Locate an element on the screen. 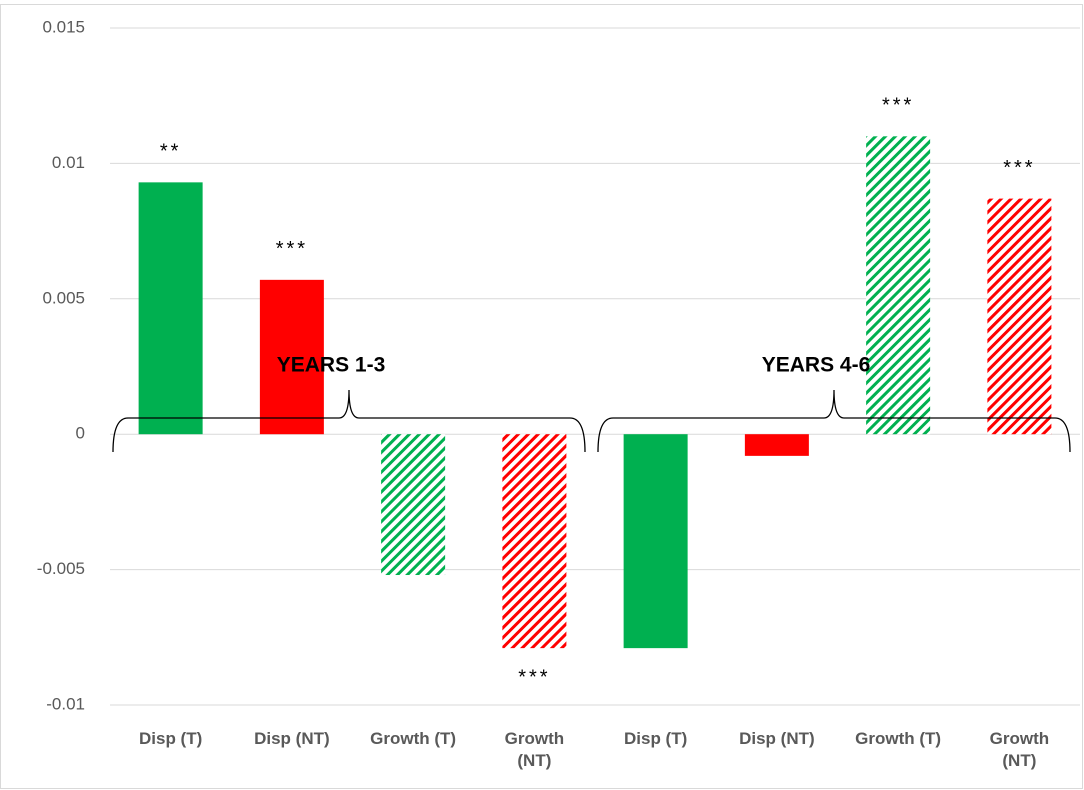 This screenshot has height=790, width=1084. y-tick-label: 0.01 is located at coordinates (68, 162).